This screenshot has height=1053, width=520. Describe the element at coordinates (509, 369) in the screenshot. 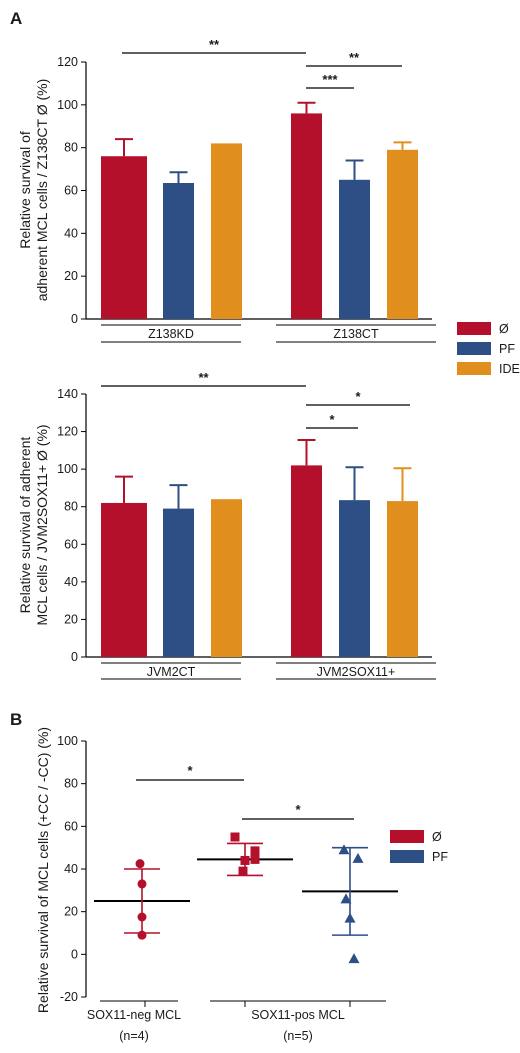

I see `legend-label: IDEL` at that location.